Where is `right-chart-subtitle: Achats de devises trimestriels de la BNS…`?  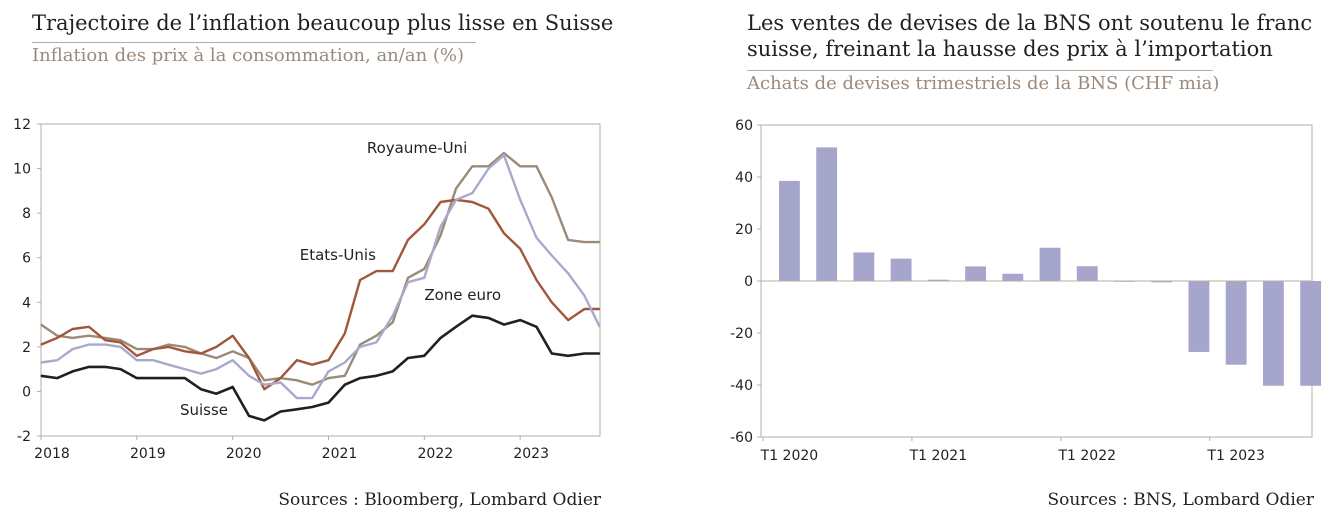 right-chart-subtitle: Achats de devises trimestriels de la BNS… is located at coordinates (983, 83).